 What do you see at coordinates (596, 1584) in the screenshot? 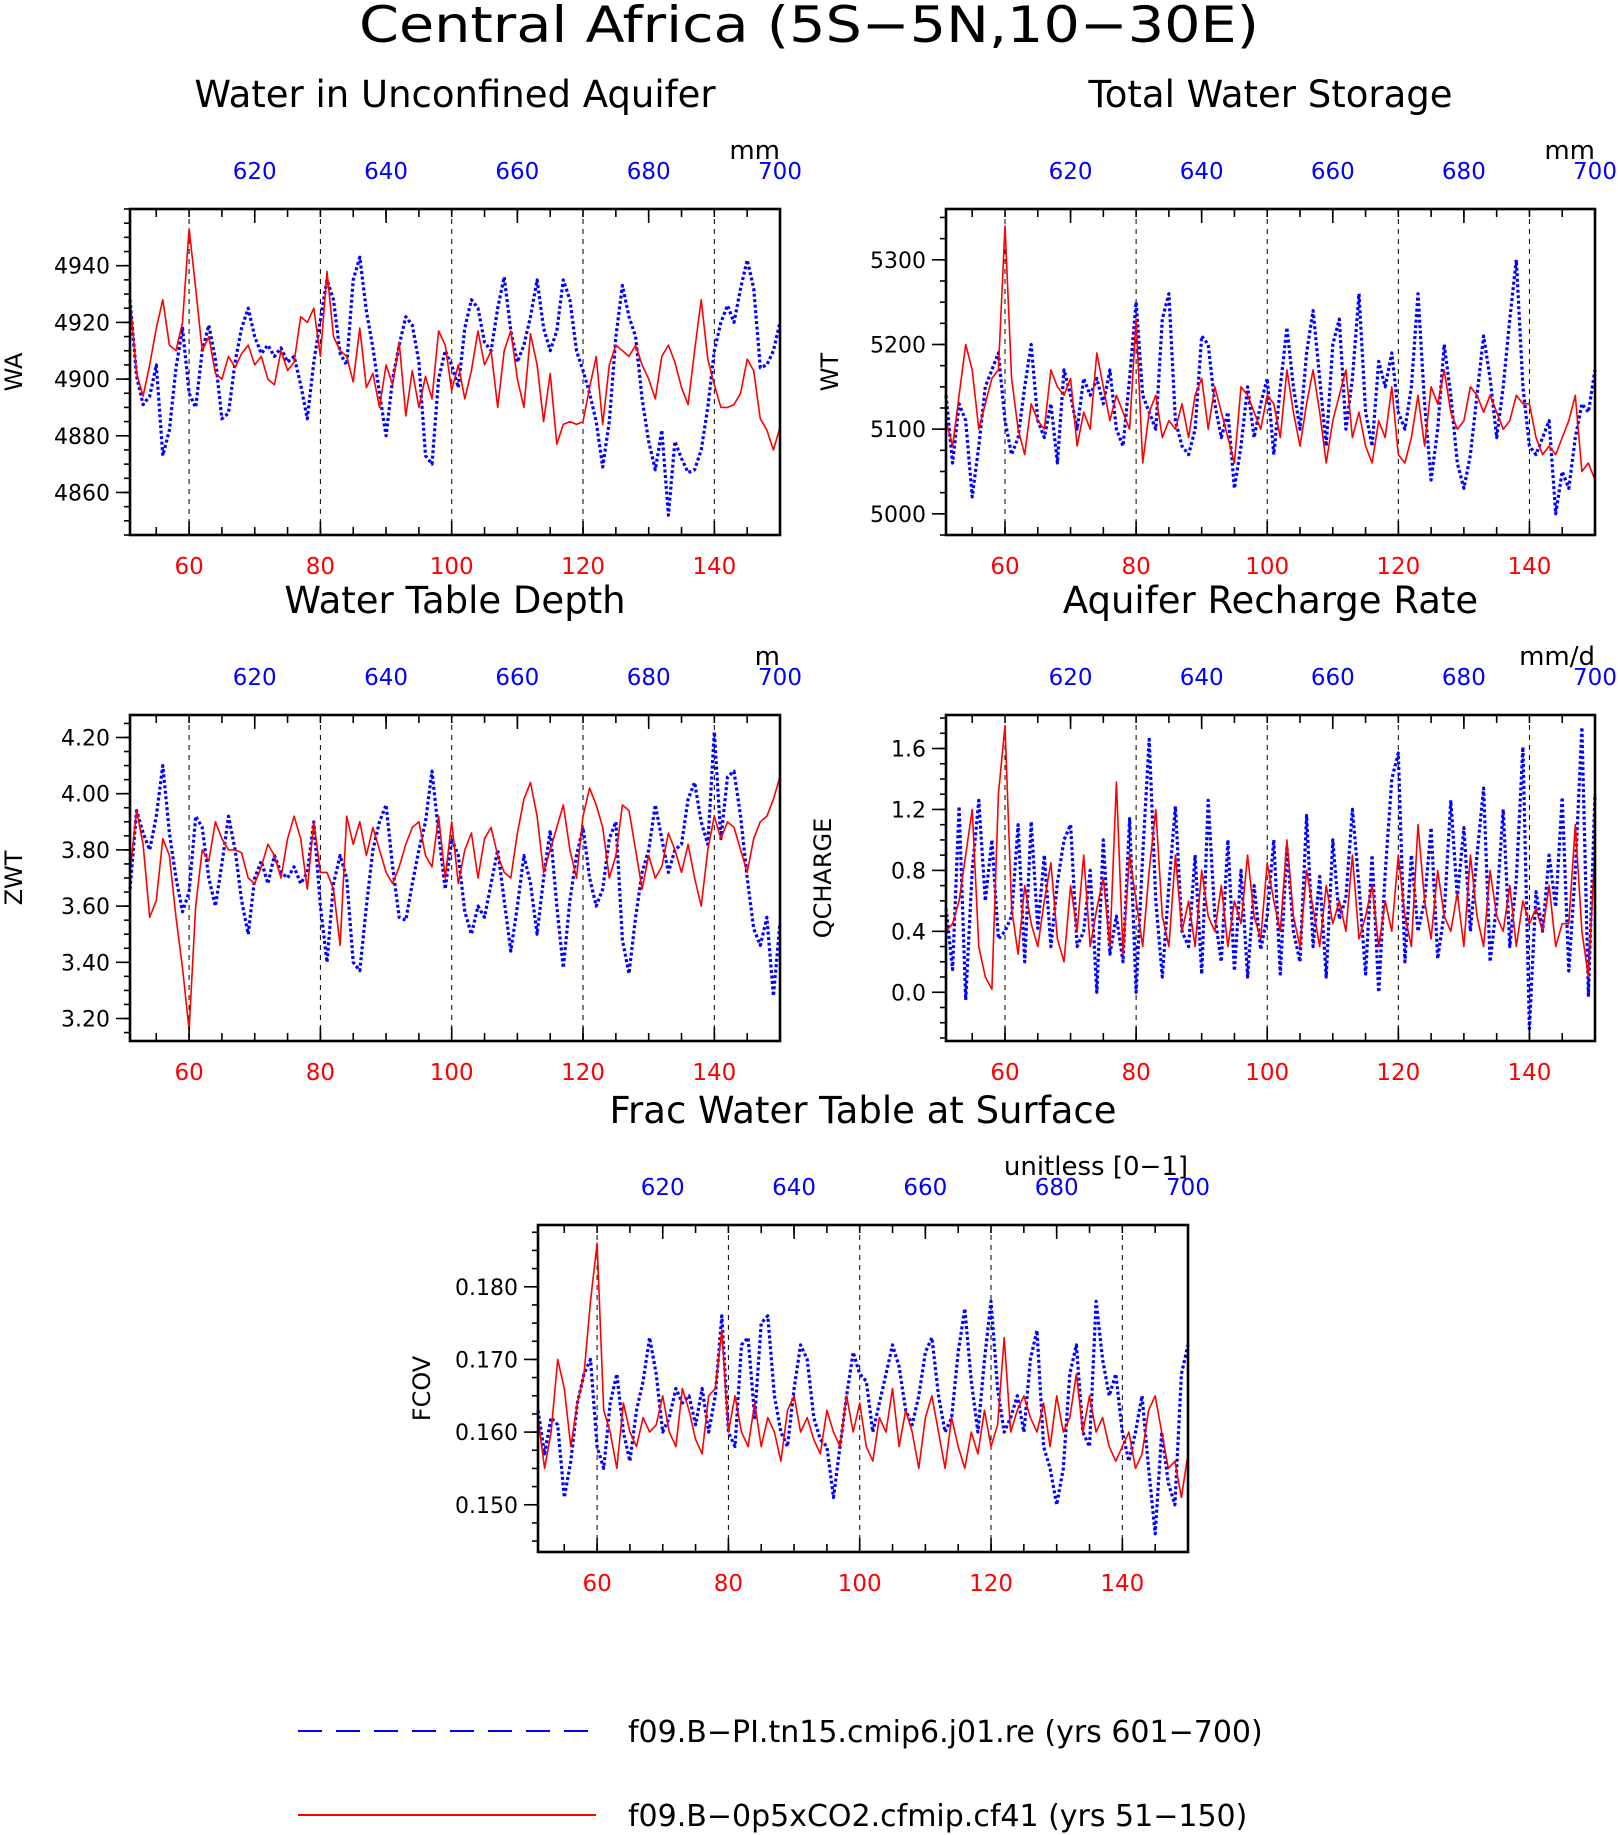
I see `bottom-tick-label-frac-water-table-0: 60` at bounding box center [596, 1584].